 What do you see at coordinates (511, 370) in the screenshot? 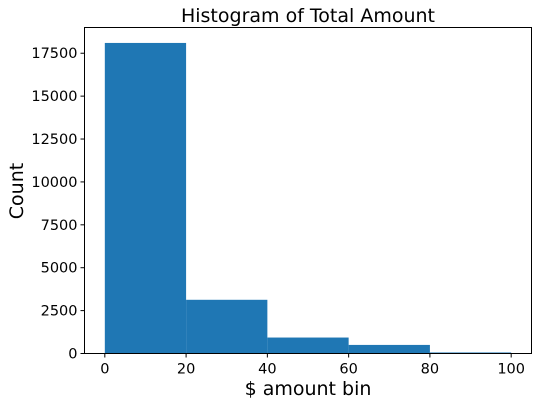
I see `x-tick-label: 100` at bounding box center [511, 370].